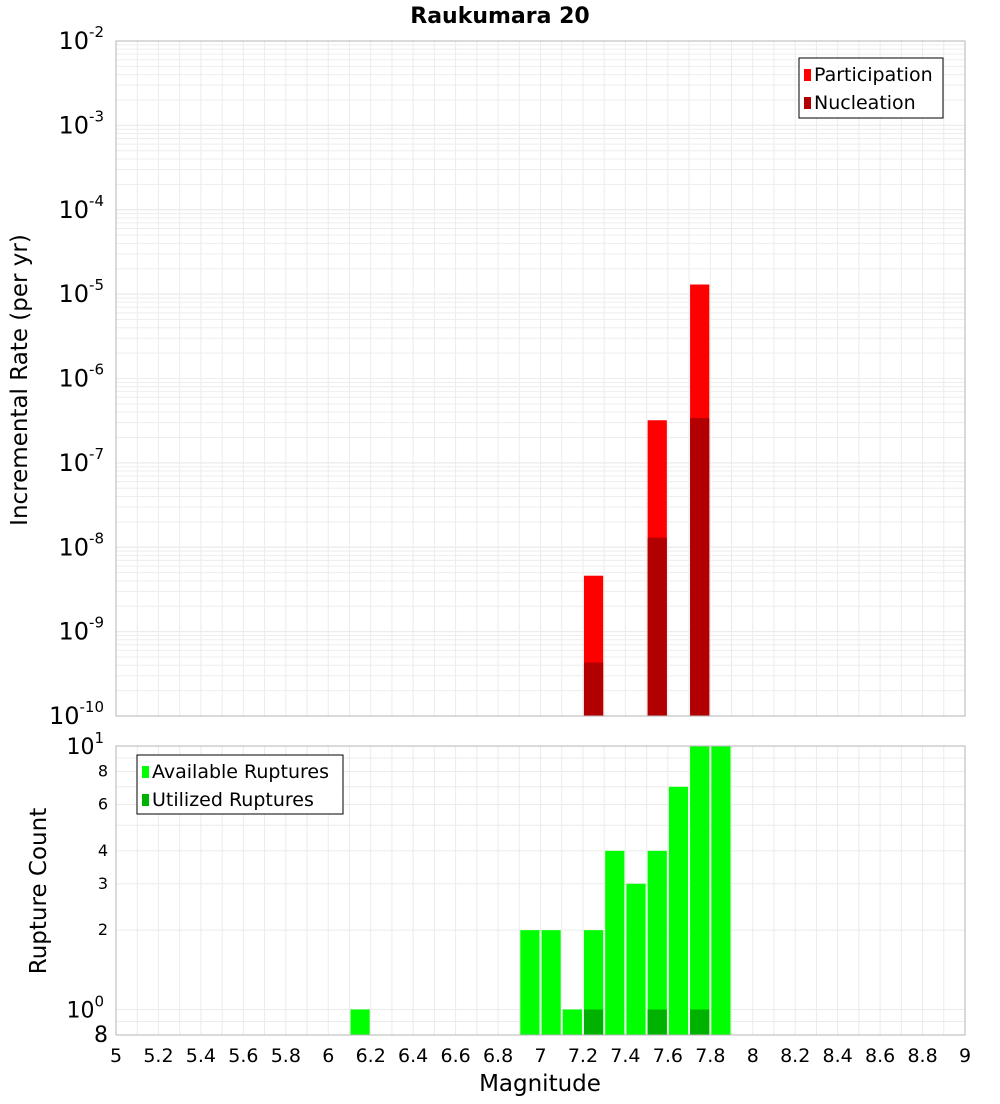  Describe the element at coordinates (39, 891) in the screenshot. I see `bottom-y-axis-label: Rupture Count` at that location.